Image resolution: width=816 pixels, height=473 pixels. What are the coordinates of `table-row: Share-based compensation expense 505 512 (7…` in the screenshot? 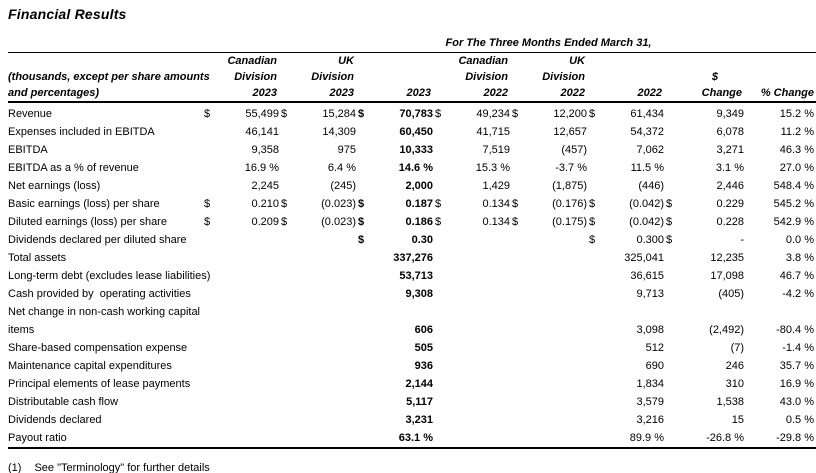 It's located at (412, 348).